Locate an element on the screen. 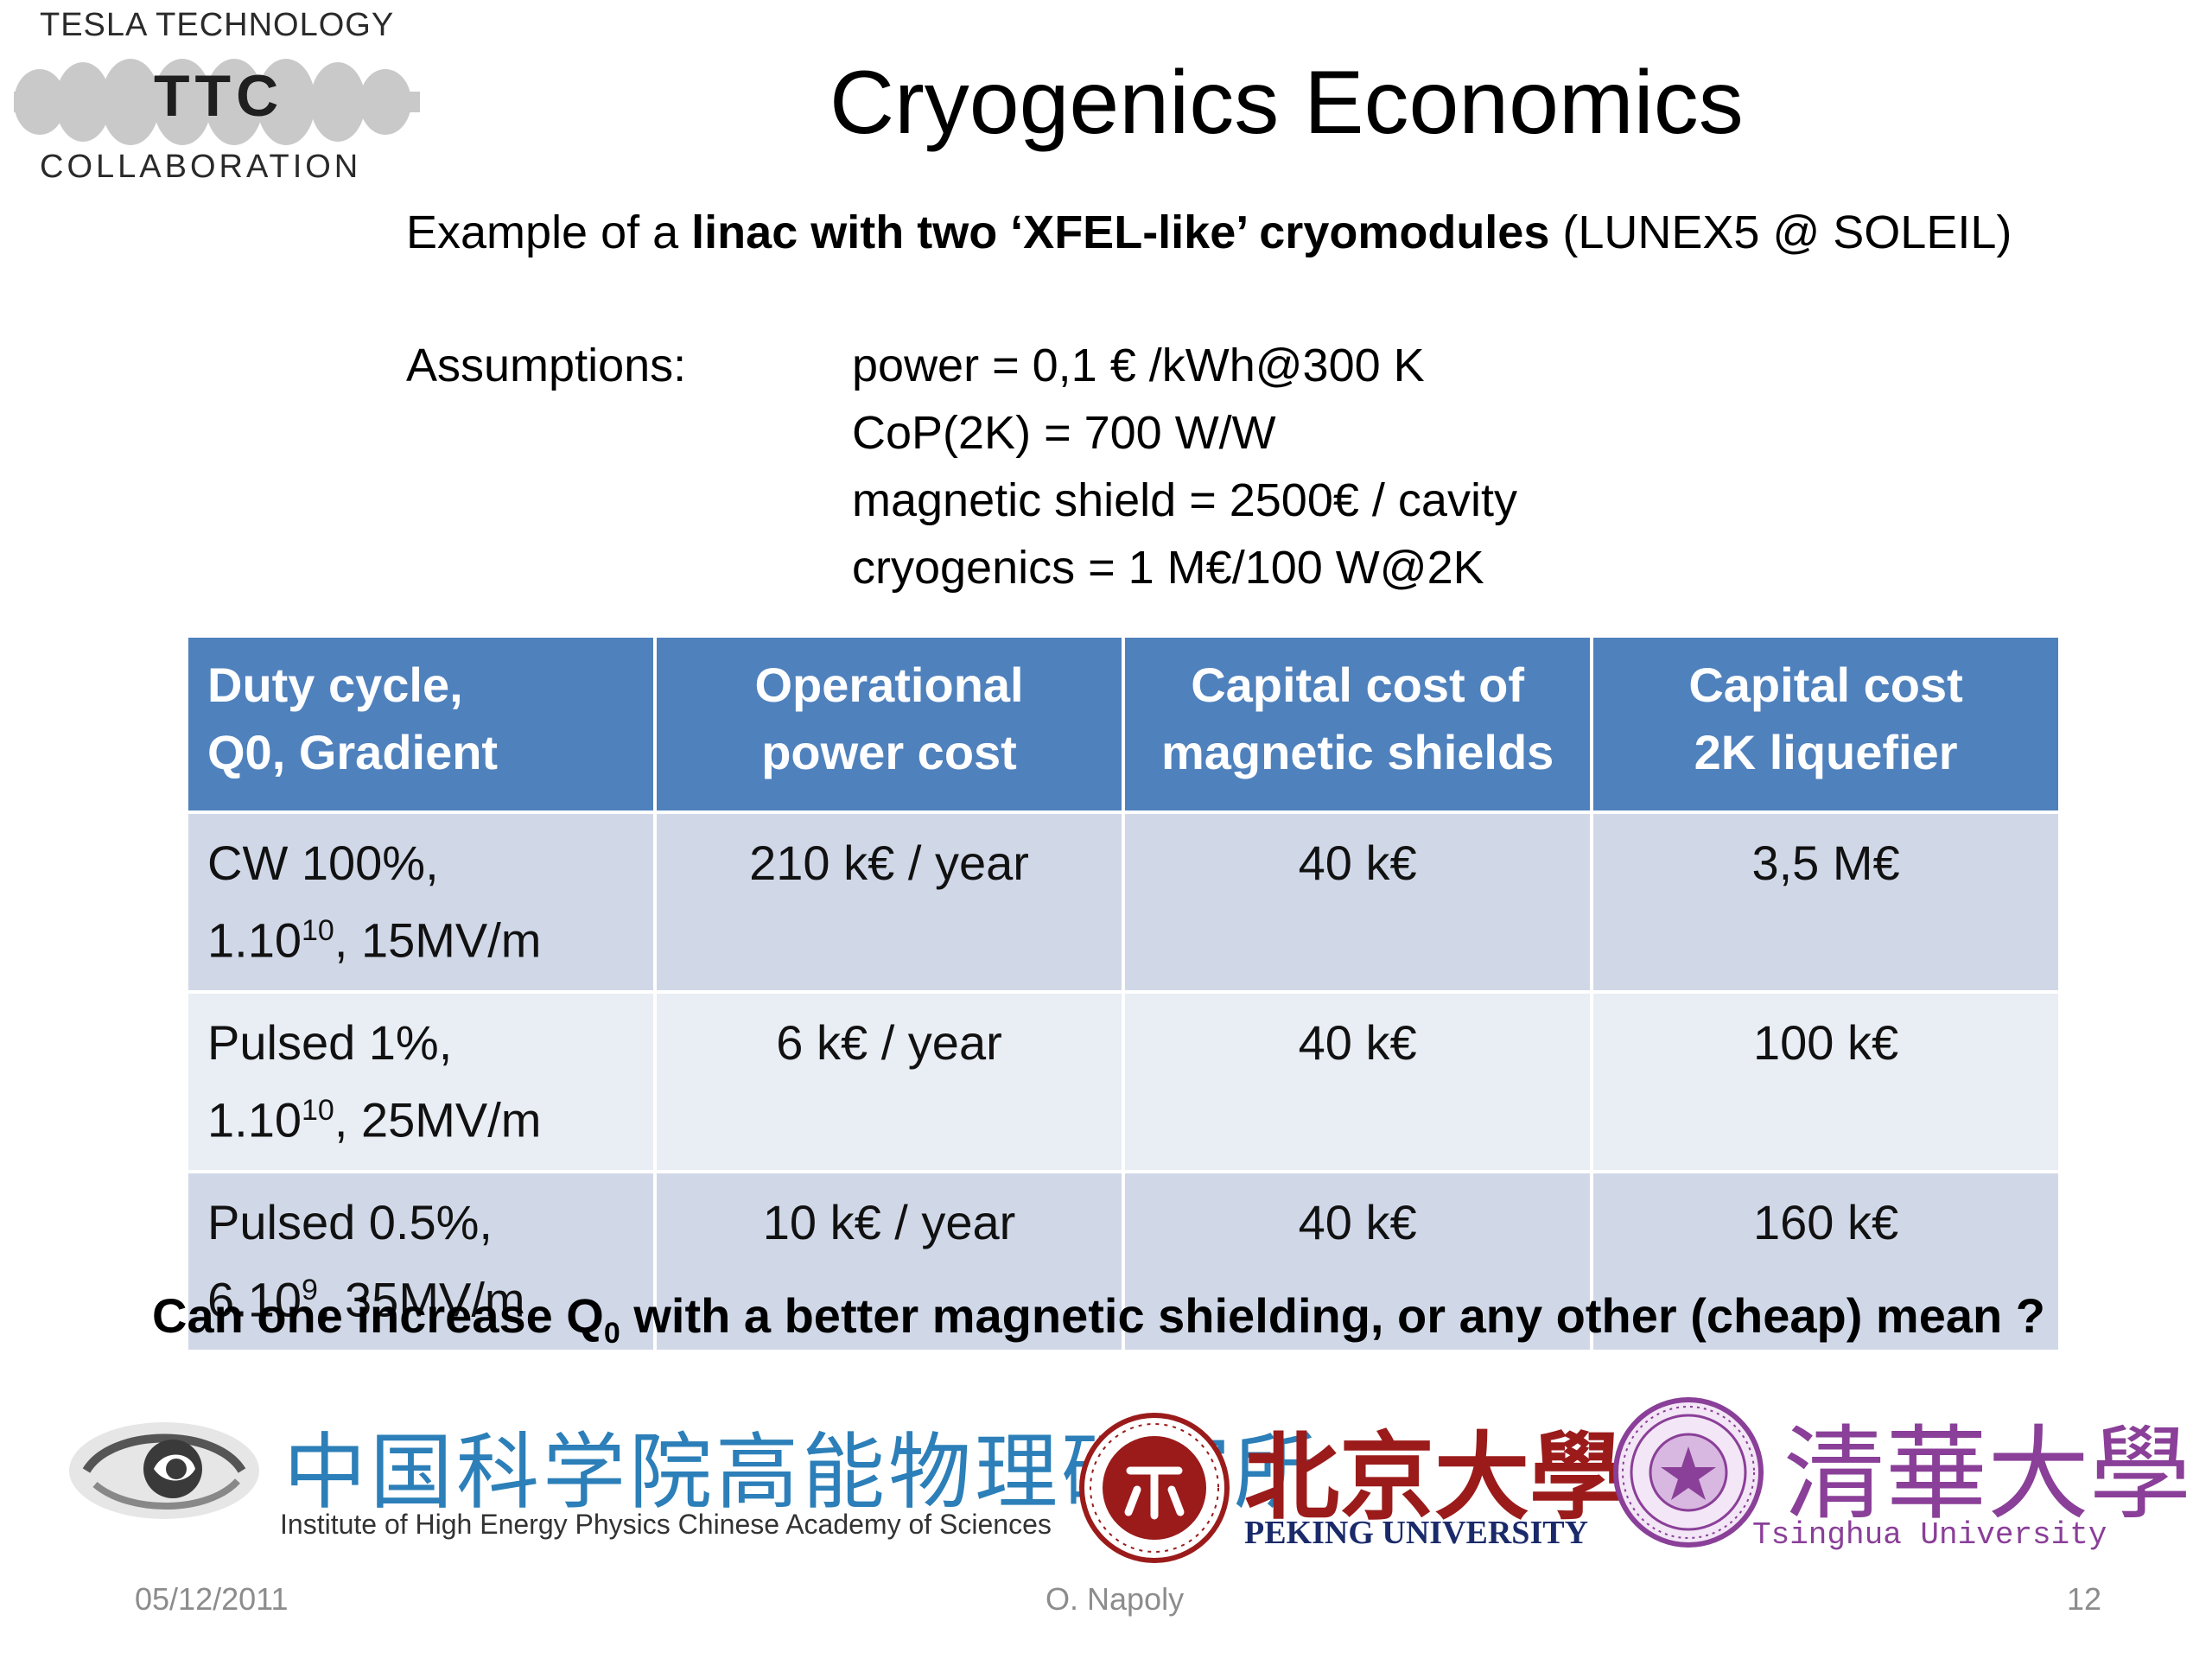 This screenshot has height=1659, width=2212. header-liquefier-cost: Capital cost 2K liquefier is located at coordinates (1826, 724).